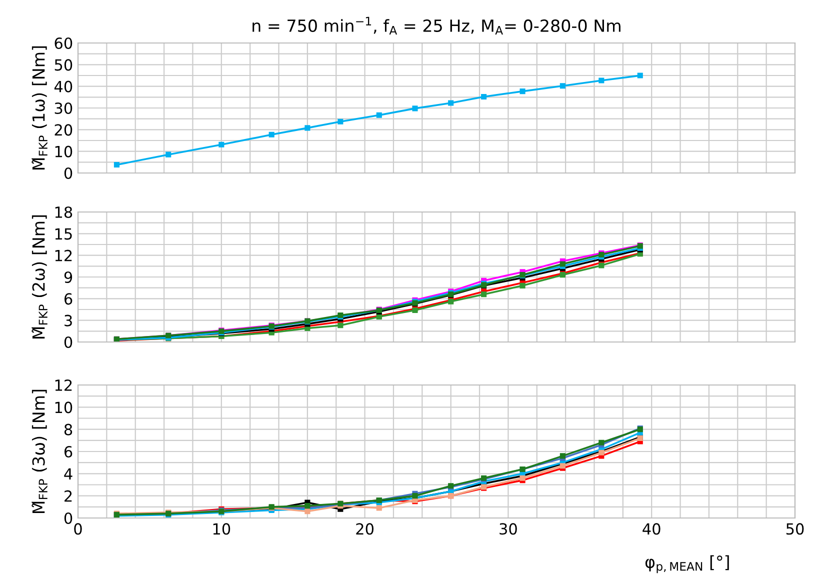 This screenshot has height=582, width=813. I want to click on y-tick-label: 4, so click(68, 474).